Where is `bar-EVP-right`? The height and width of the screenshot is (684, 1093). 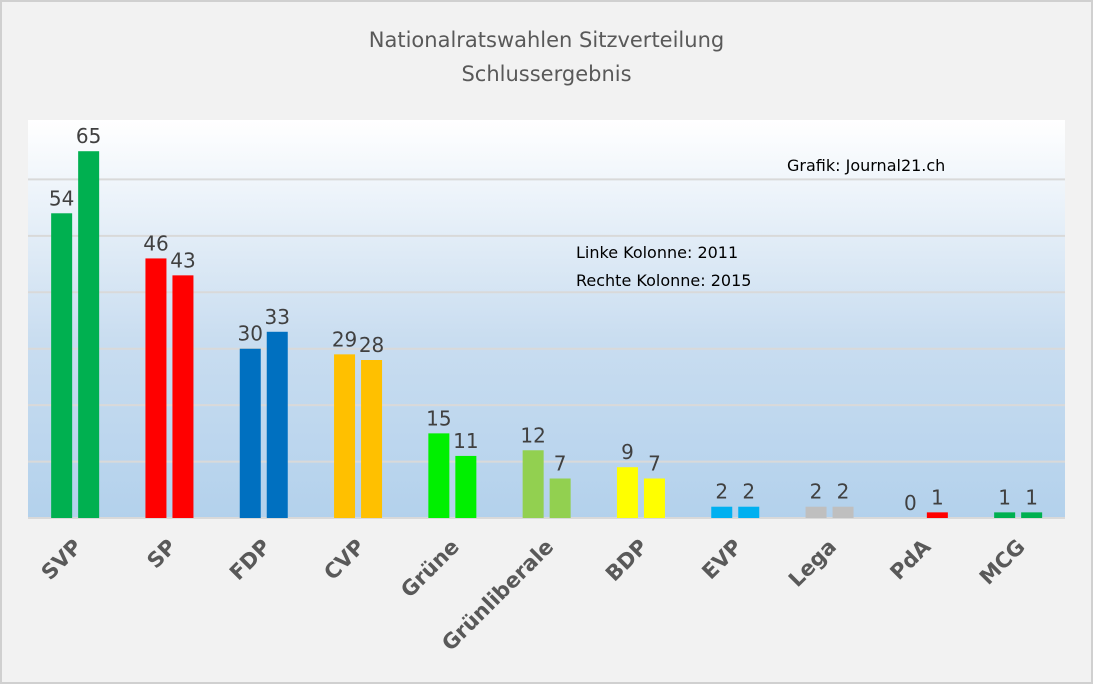 bar-EVP-right is located at coordinates (749, 512).